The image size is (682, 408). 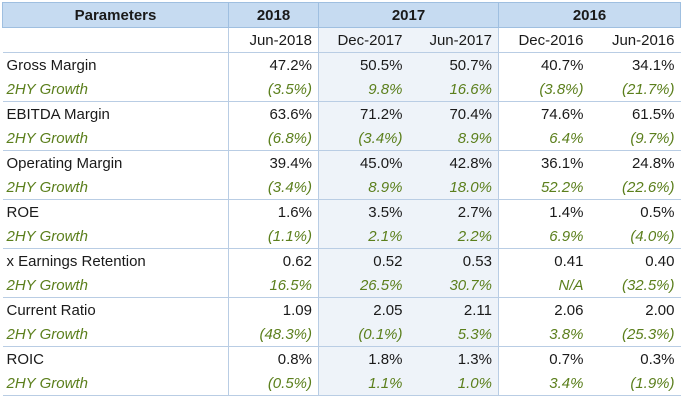 I want to click on growth-row: 2HY Growth (3.5%) 9.8% 16.6% (3.8%) (21.7%), so click(x=341, y=89).